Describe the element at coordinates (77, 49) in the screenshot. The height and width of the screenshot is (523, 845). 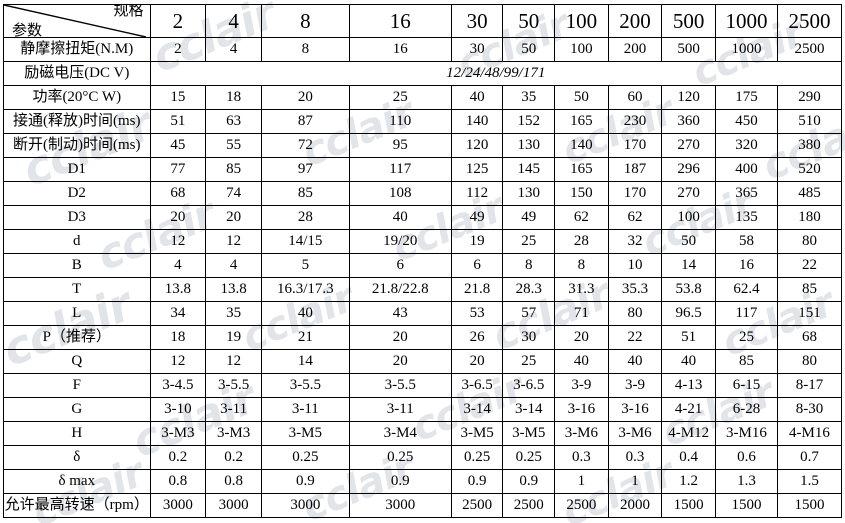
I see `row-label: 静摩擦扭矩(N.M)` at that location.